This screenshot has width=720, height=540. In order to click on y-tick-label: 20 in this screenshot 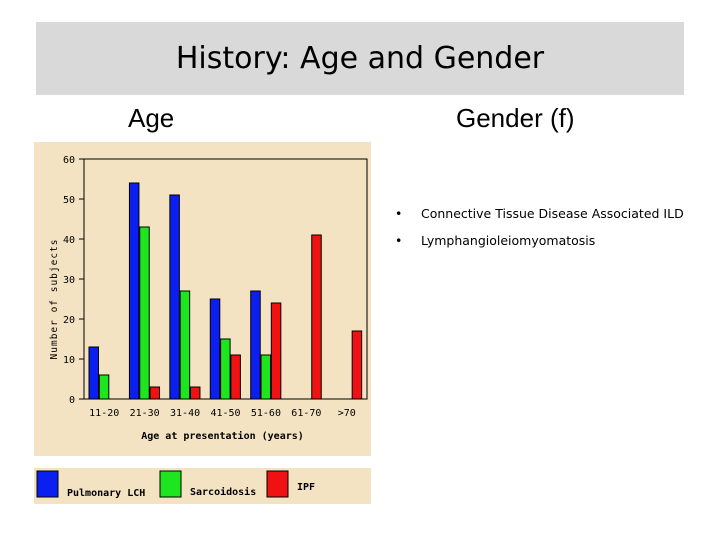, I will do `click(69, 320)`.